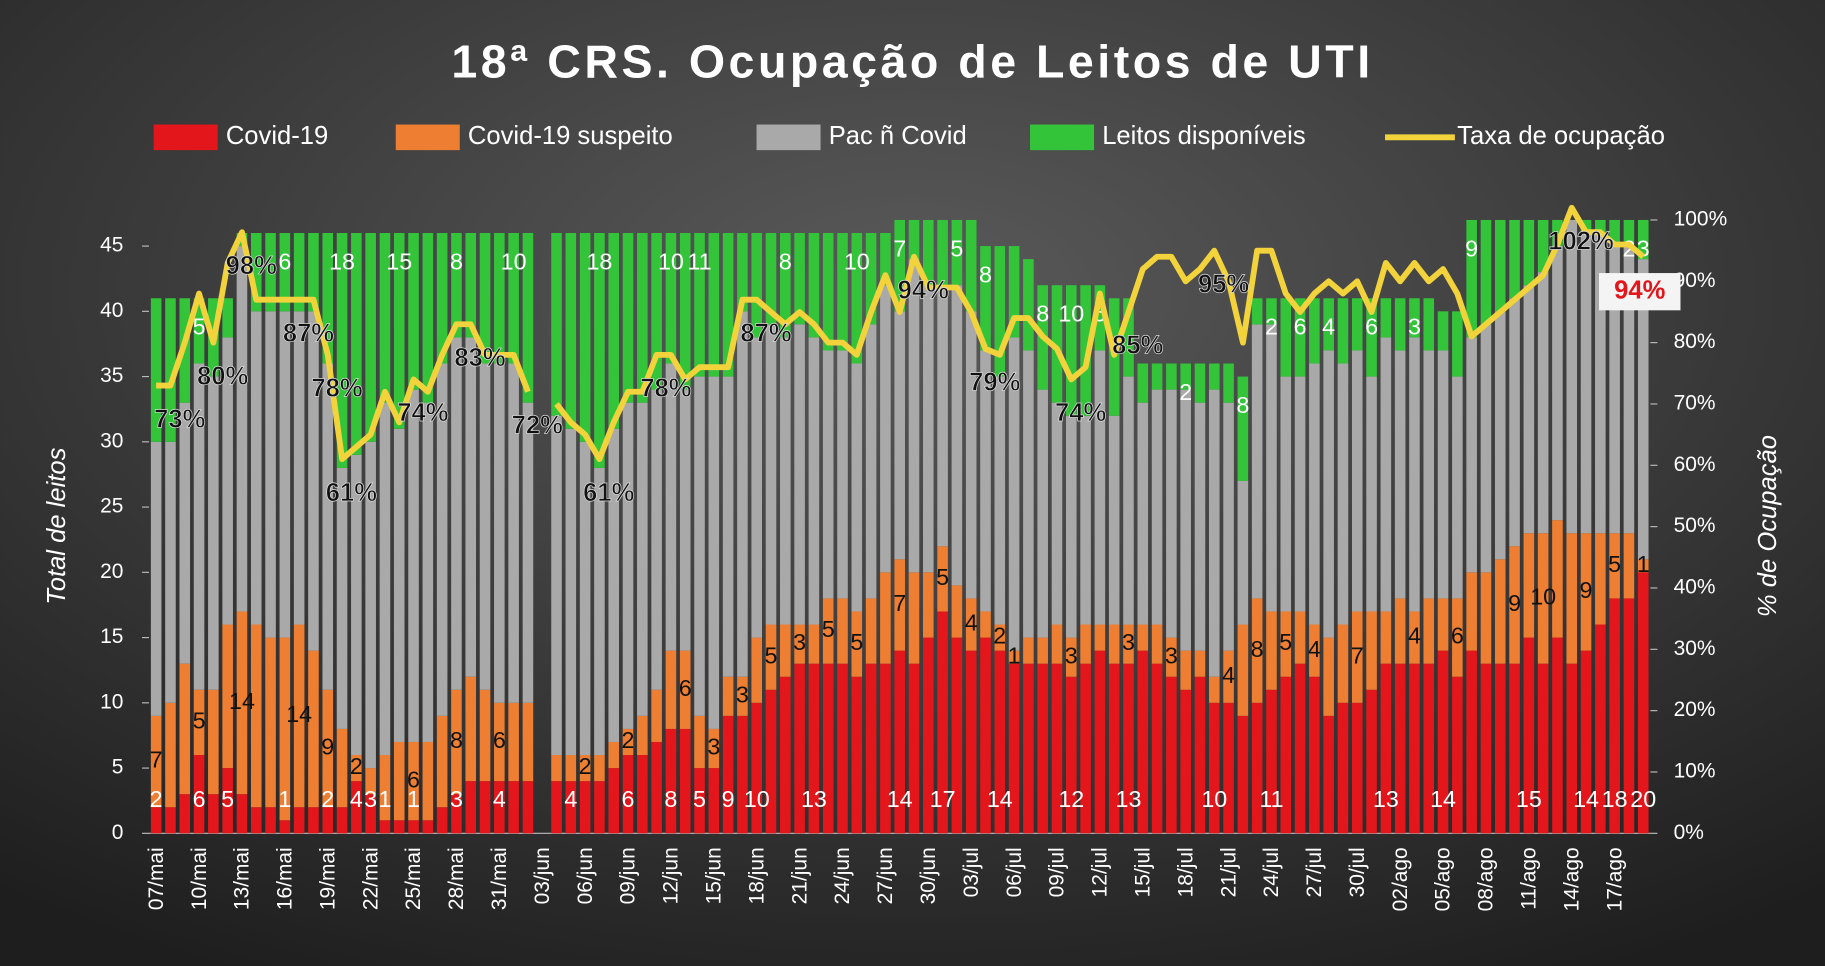  I want to click on x-tick-label: 02/ago, so click(1400, 879).